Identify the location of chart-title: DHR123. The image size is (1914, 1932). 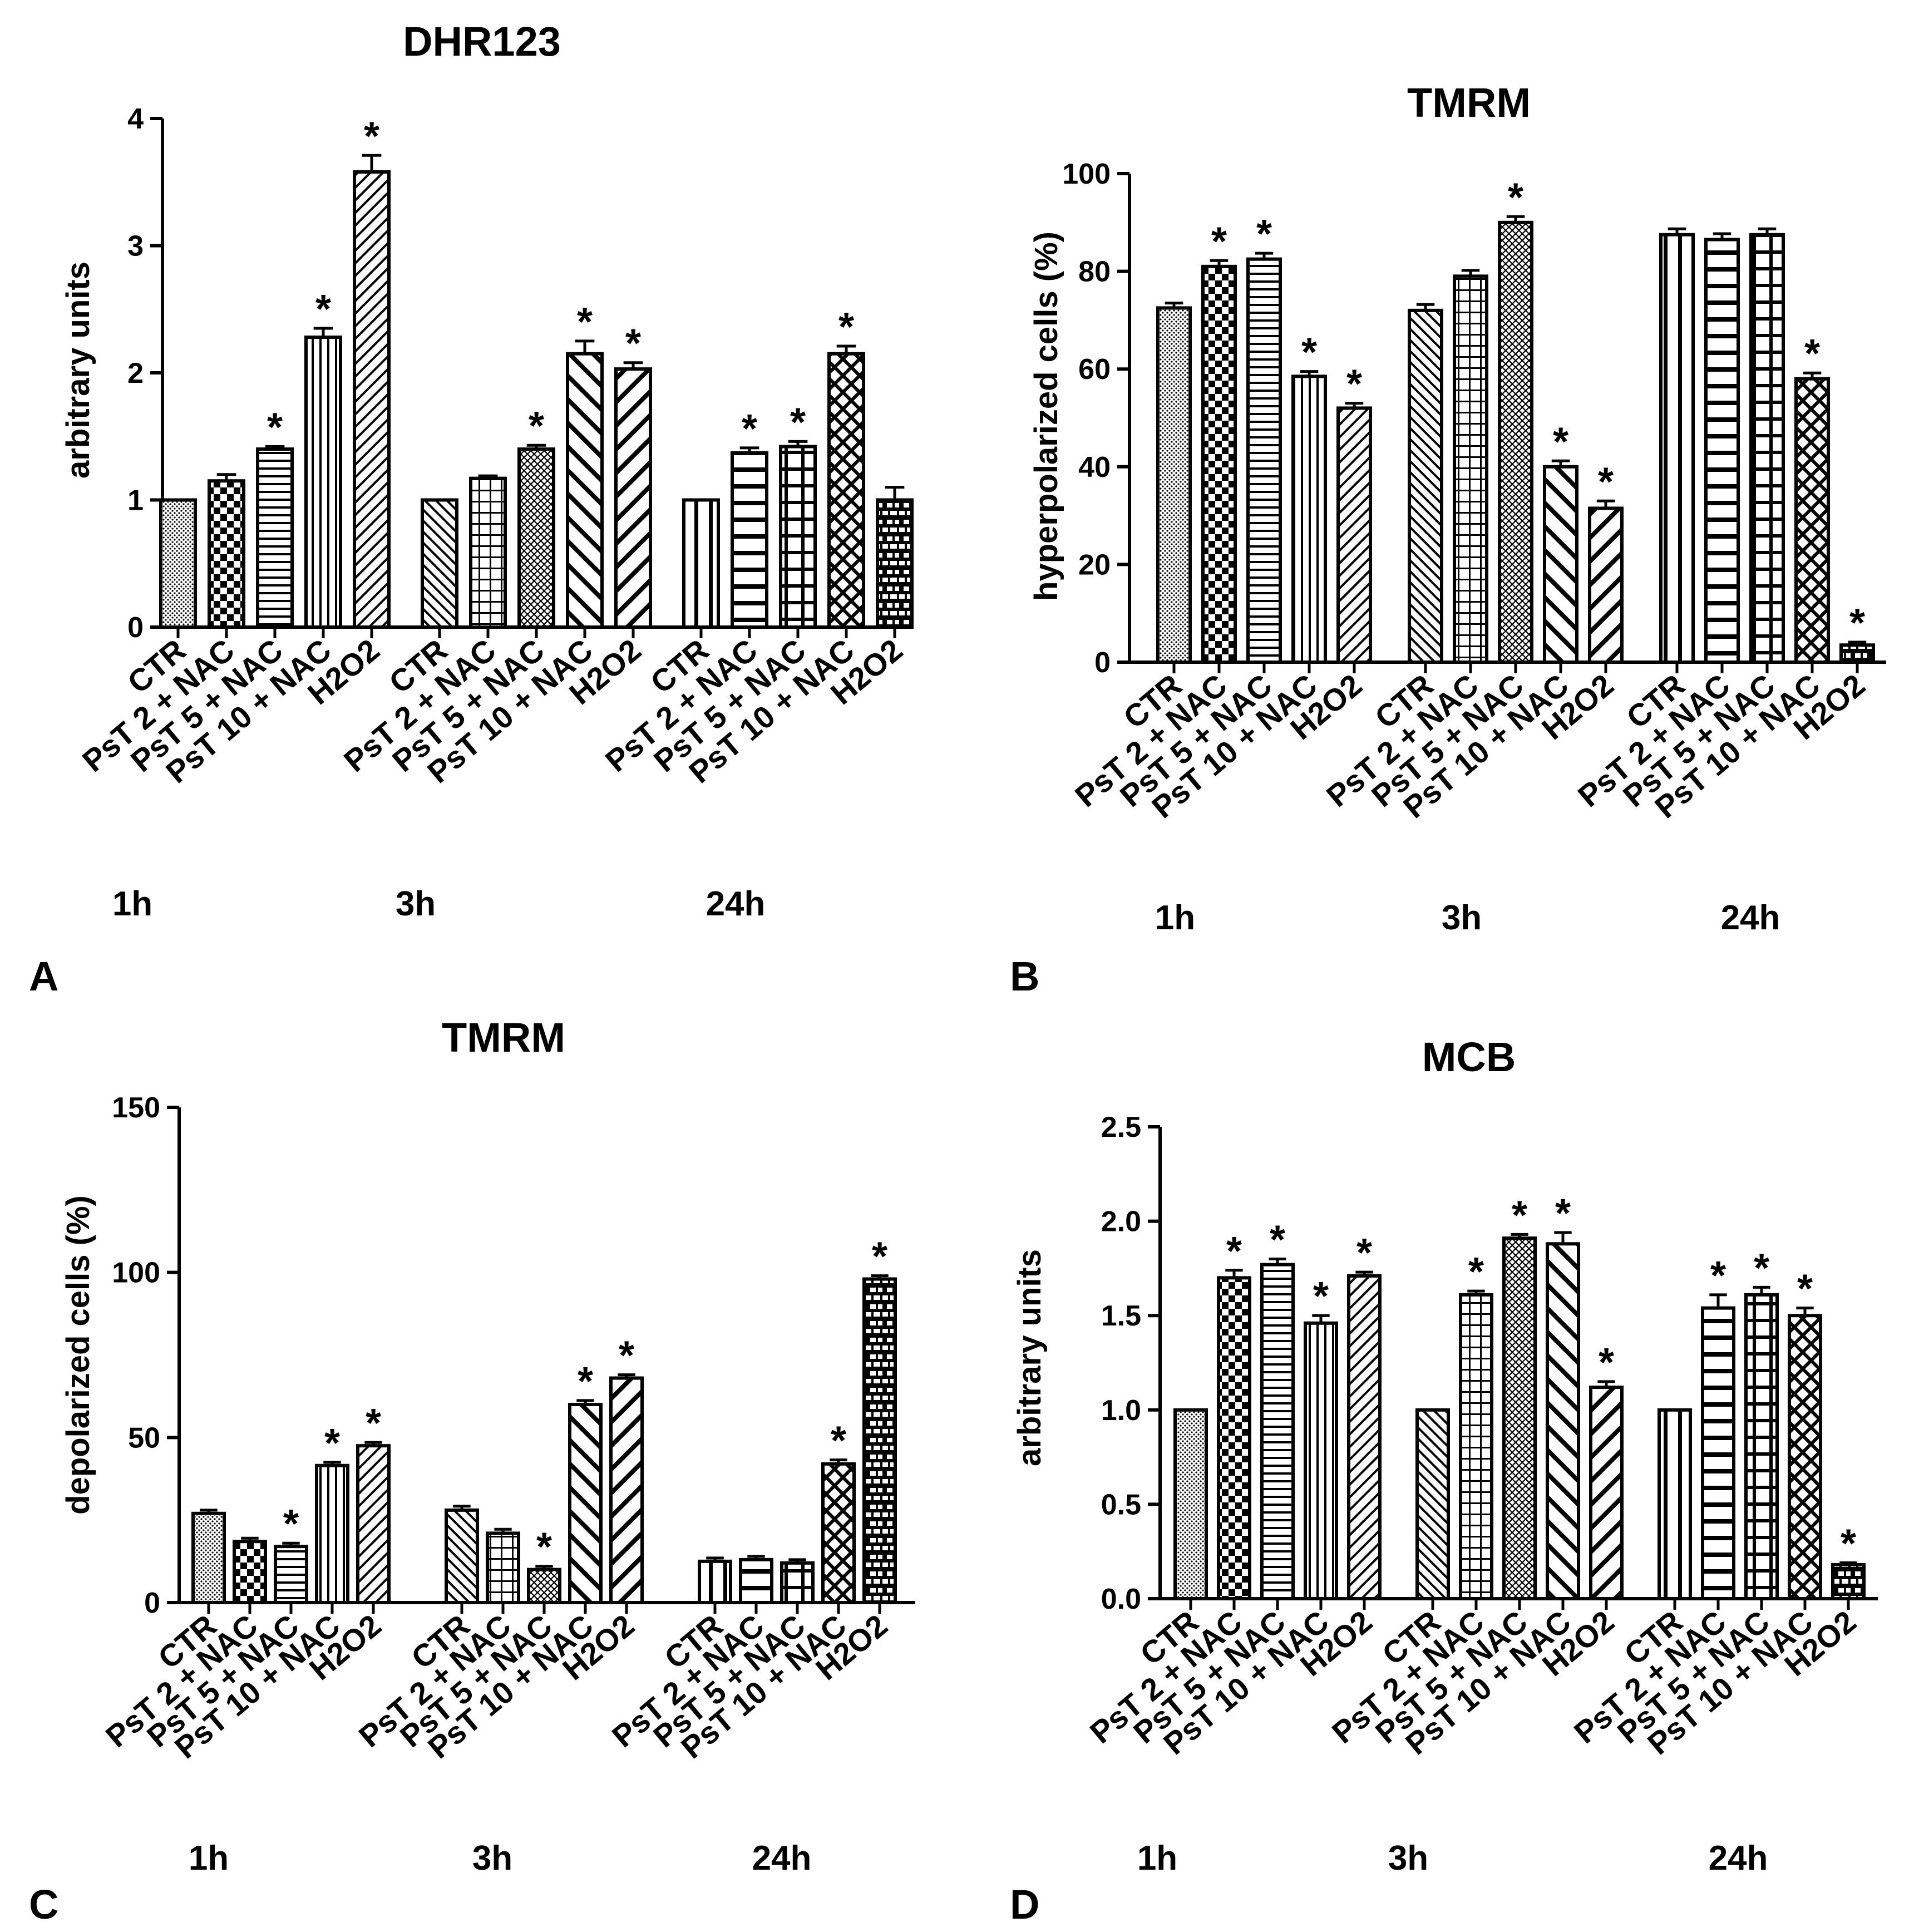
(482, 41).